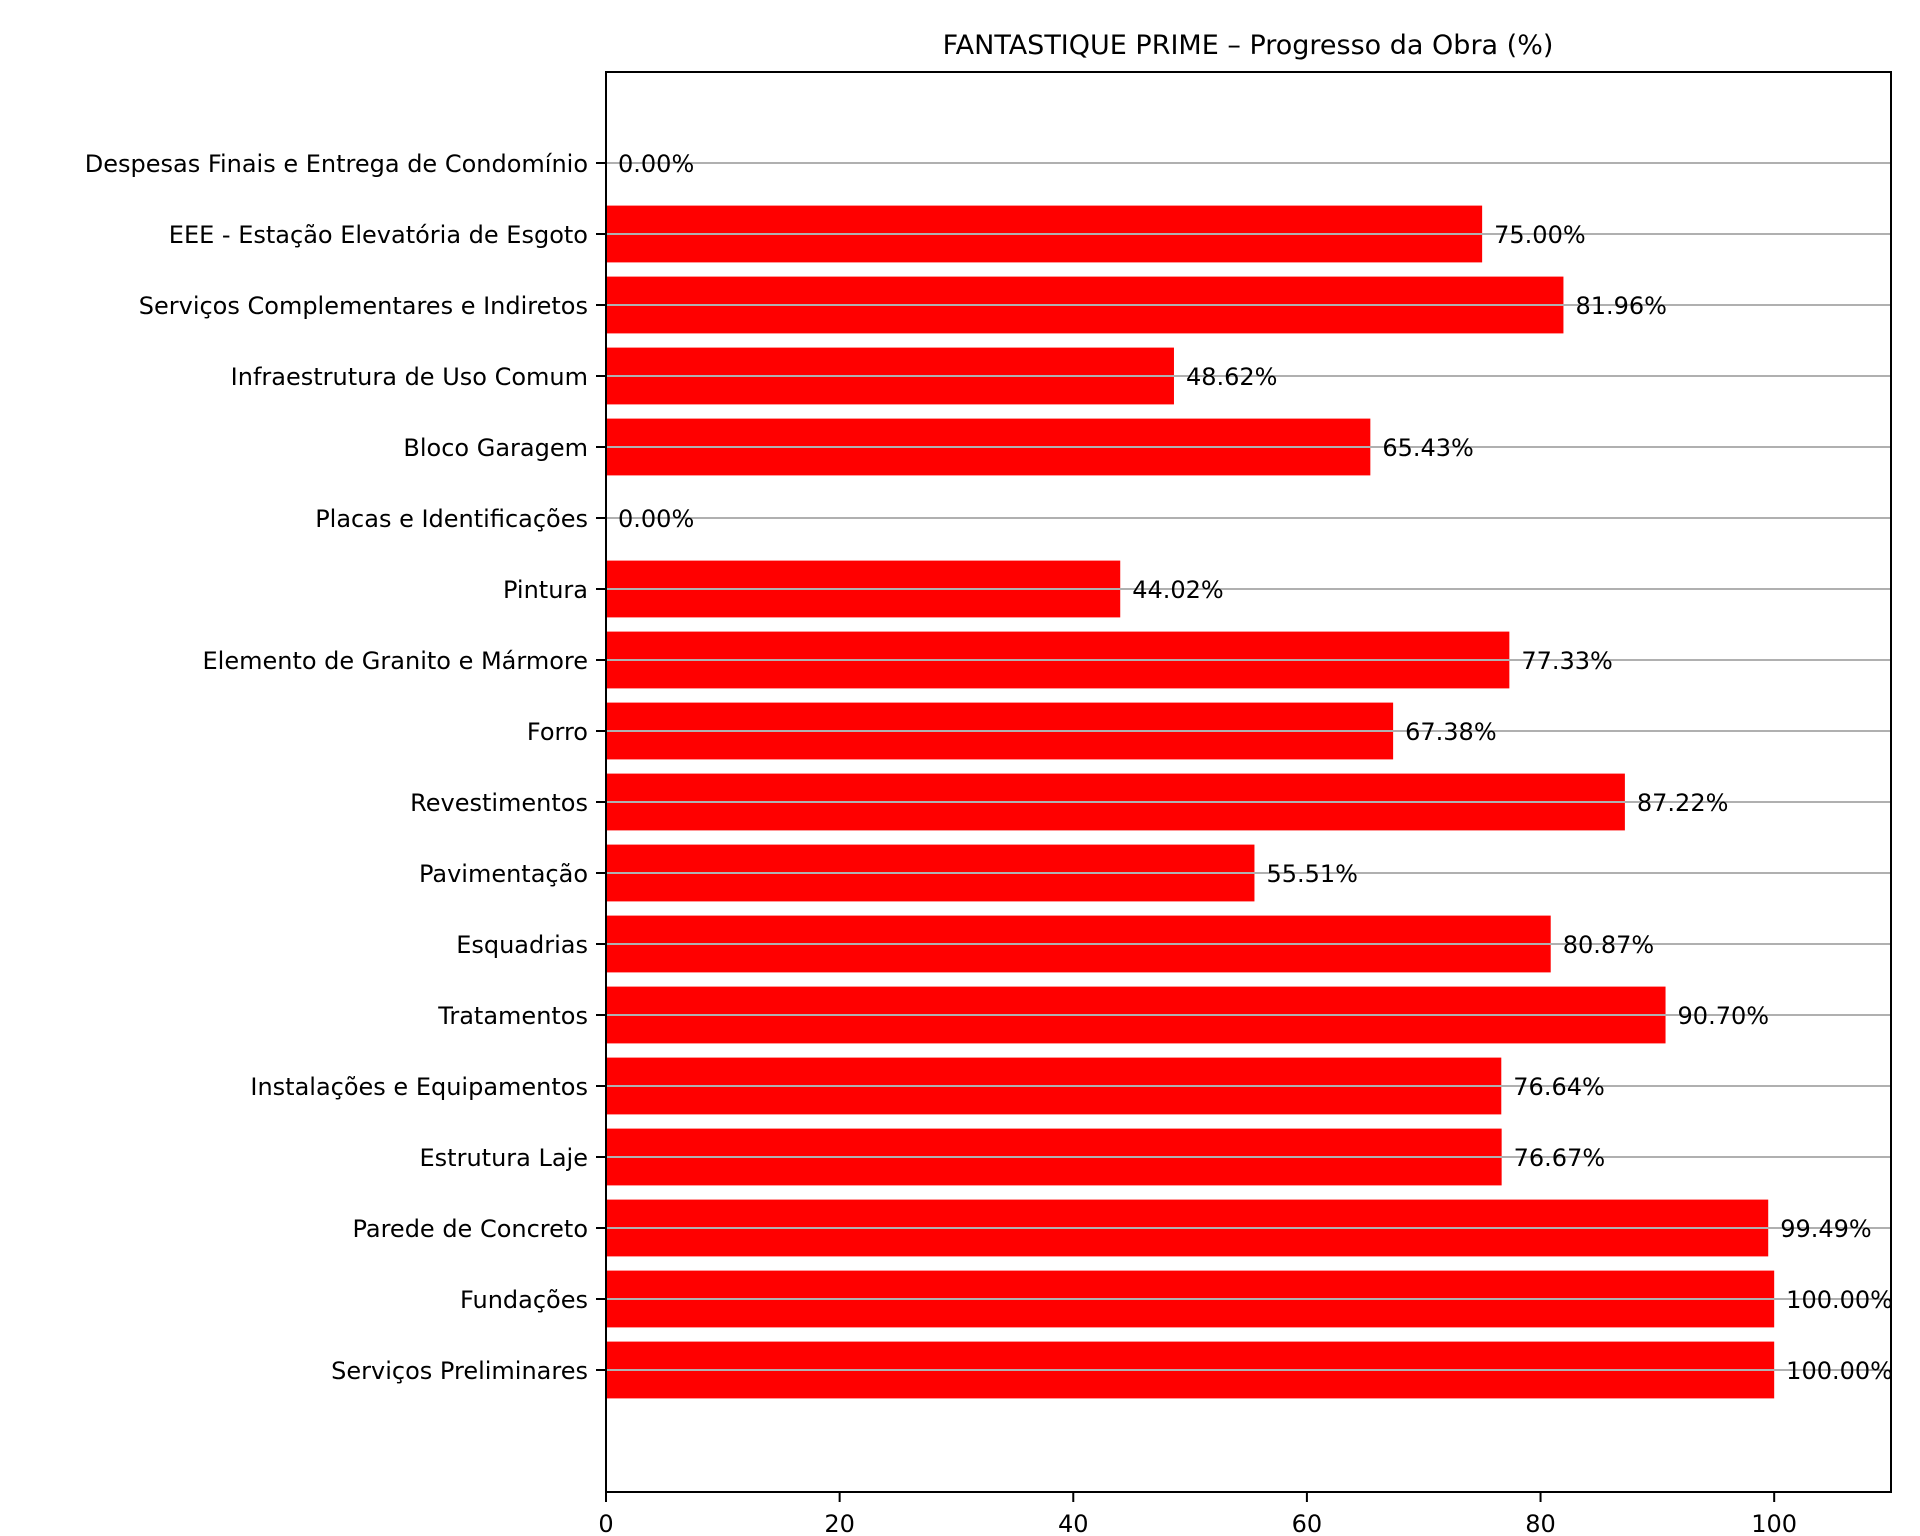 The image size is (1920, 1536). I want to click on y-tick-label-instalacoes-e-equipamentos: Instalações e Equipamentos, so click(419, 1087).